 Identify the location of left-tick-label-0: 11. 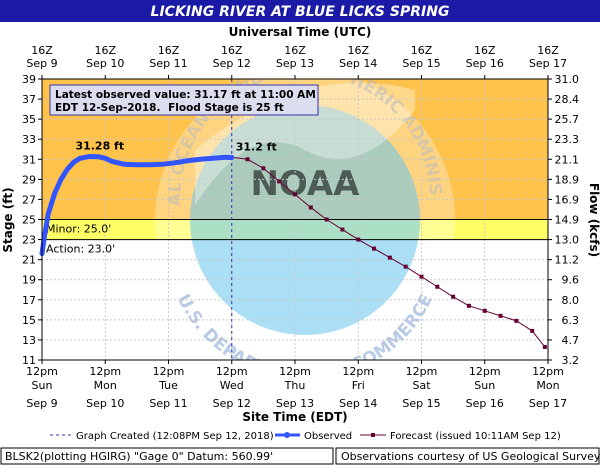
(29, 360).